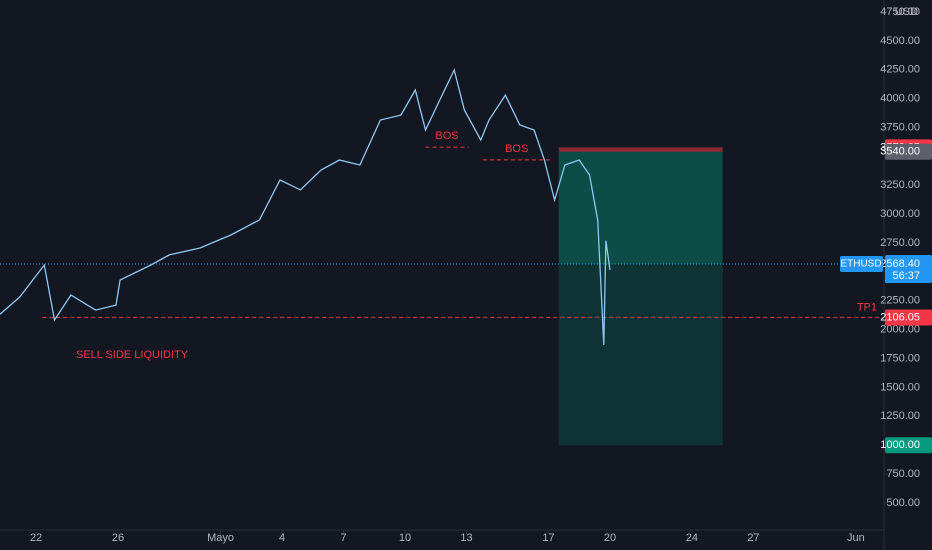 Image resolution: width=932 pixels, height=550 pixels. Describe the element at coordinates (903, 474) in the screenshot. I see `y-tick-label: 750.00` at that location.